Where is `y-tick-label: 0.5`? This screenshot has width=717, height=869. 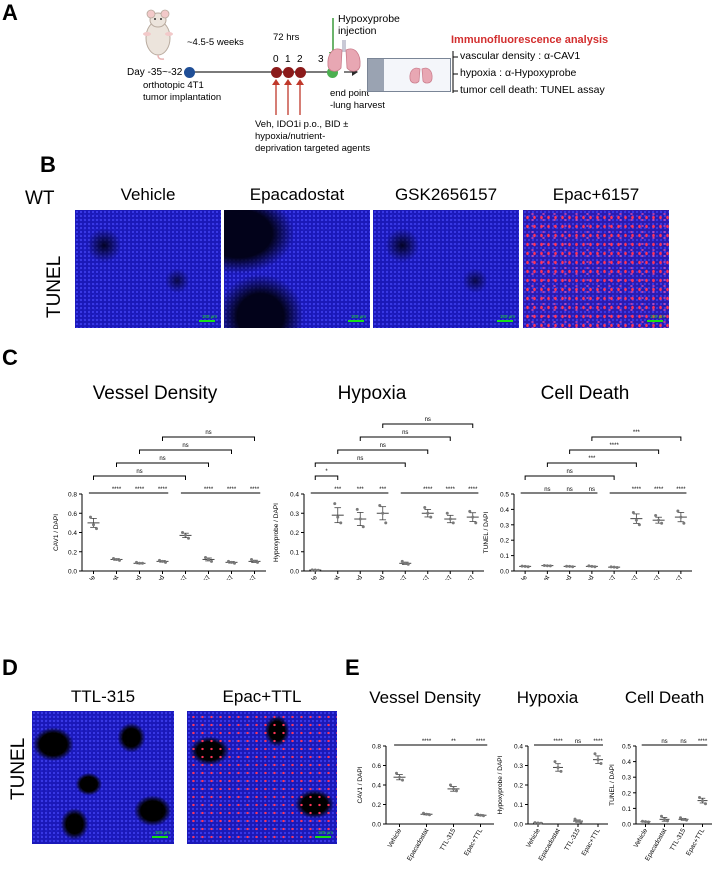
y-tick-label: 0.5 is located at coordinates (626, 747).